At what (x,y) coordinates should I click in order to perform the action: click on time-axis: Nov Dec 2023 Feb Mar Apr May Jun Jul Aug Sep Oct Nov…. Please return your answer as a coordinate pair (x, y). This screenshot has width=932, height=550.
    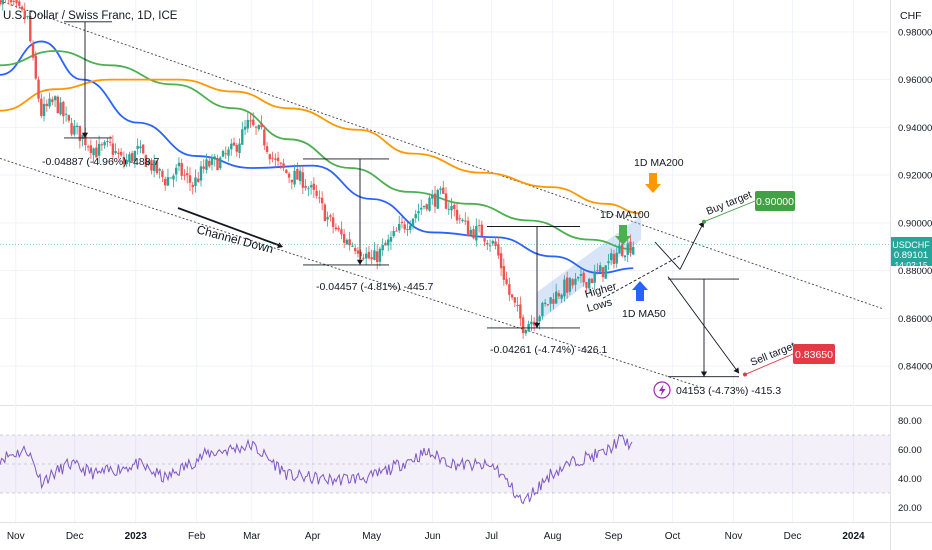
    Looking at the image, I should click on (436, 536).